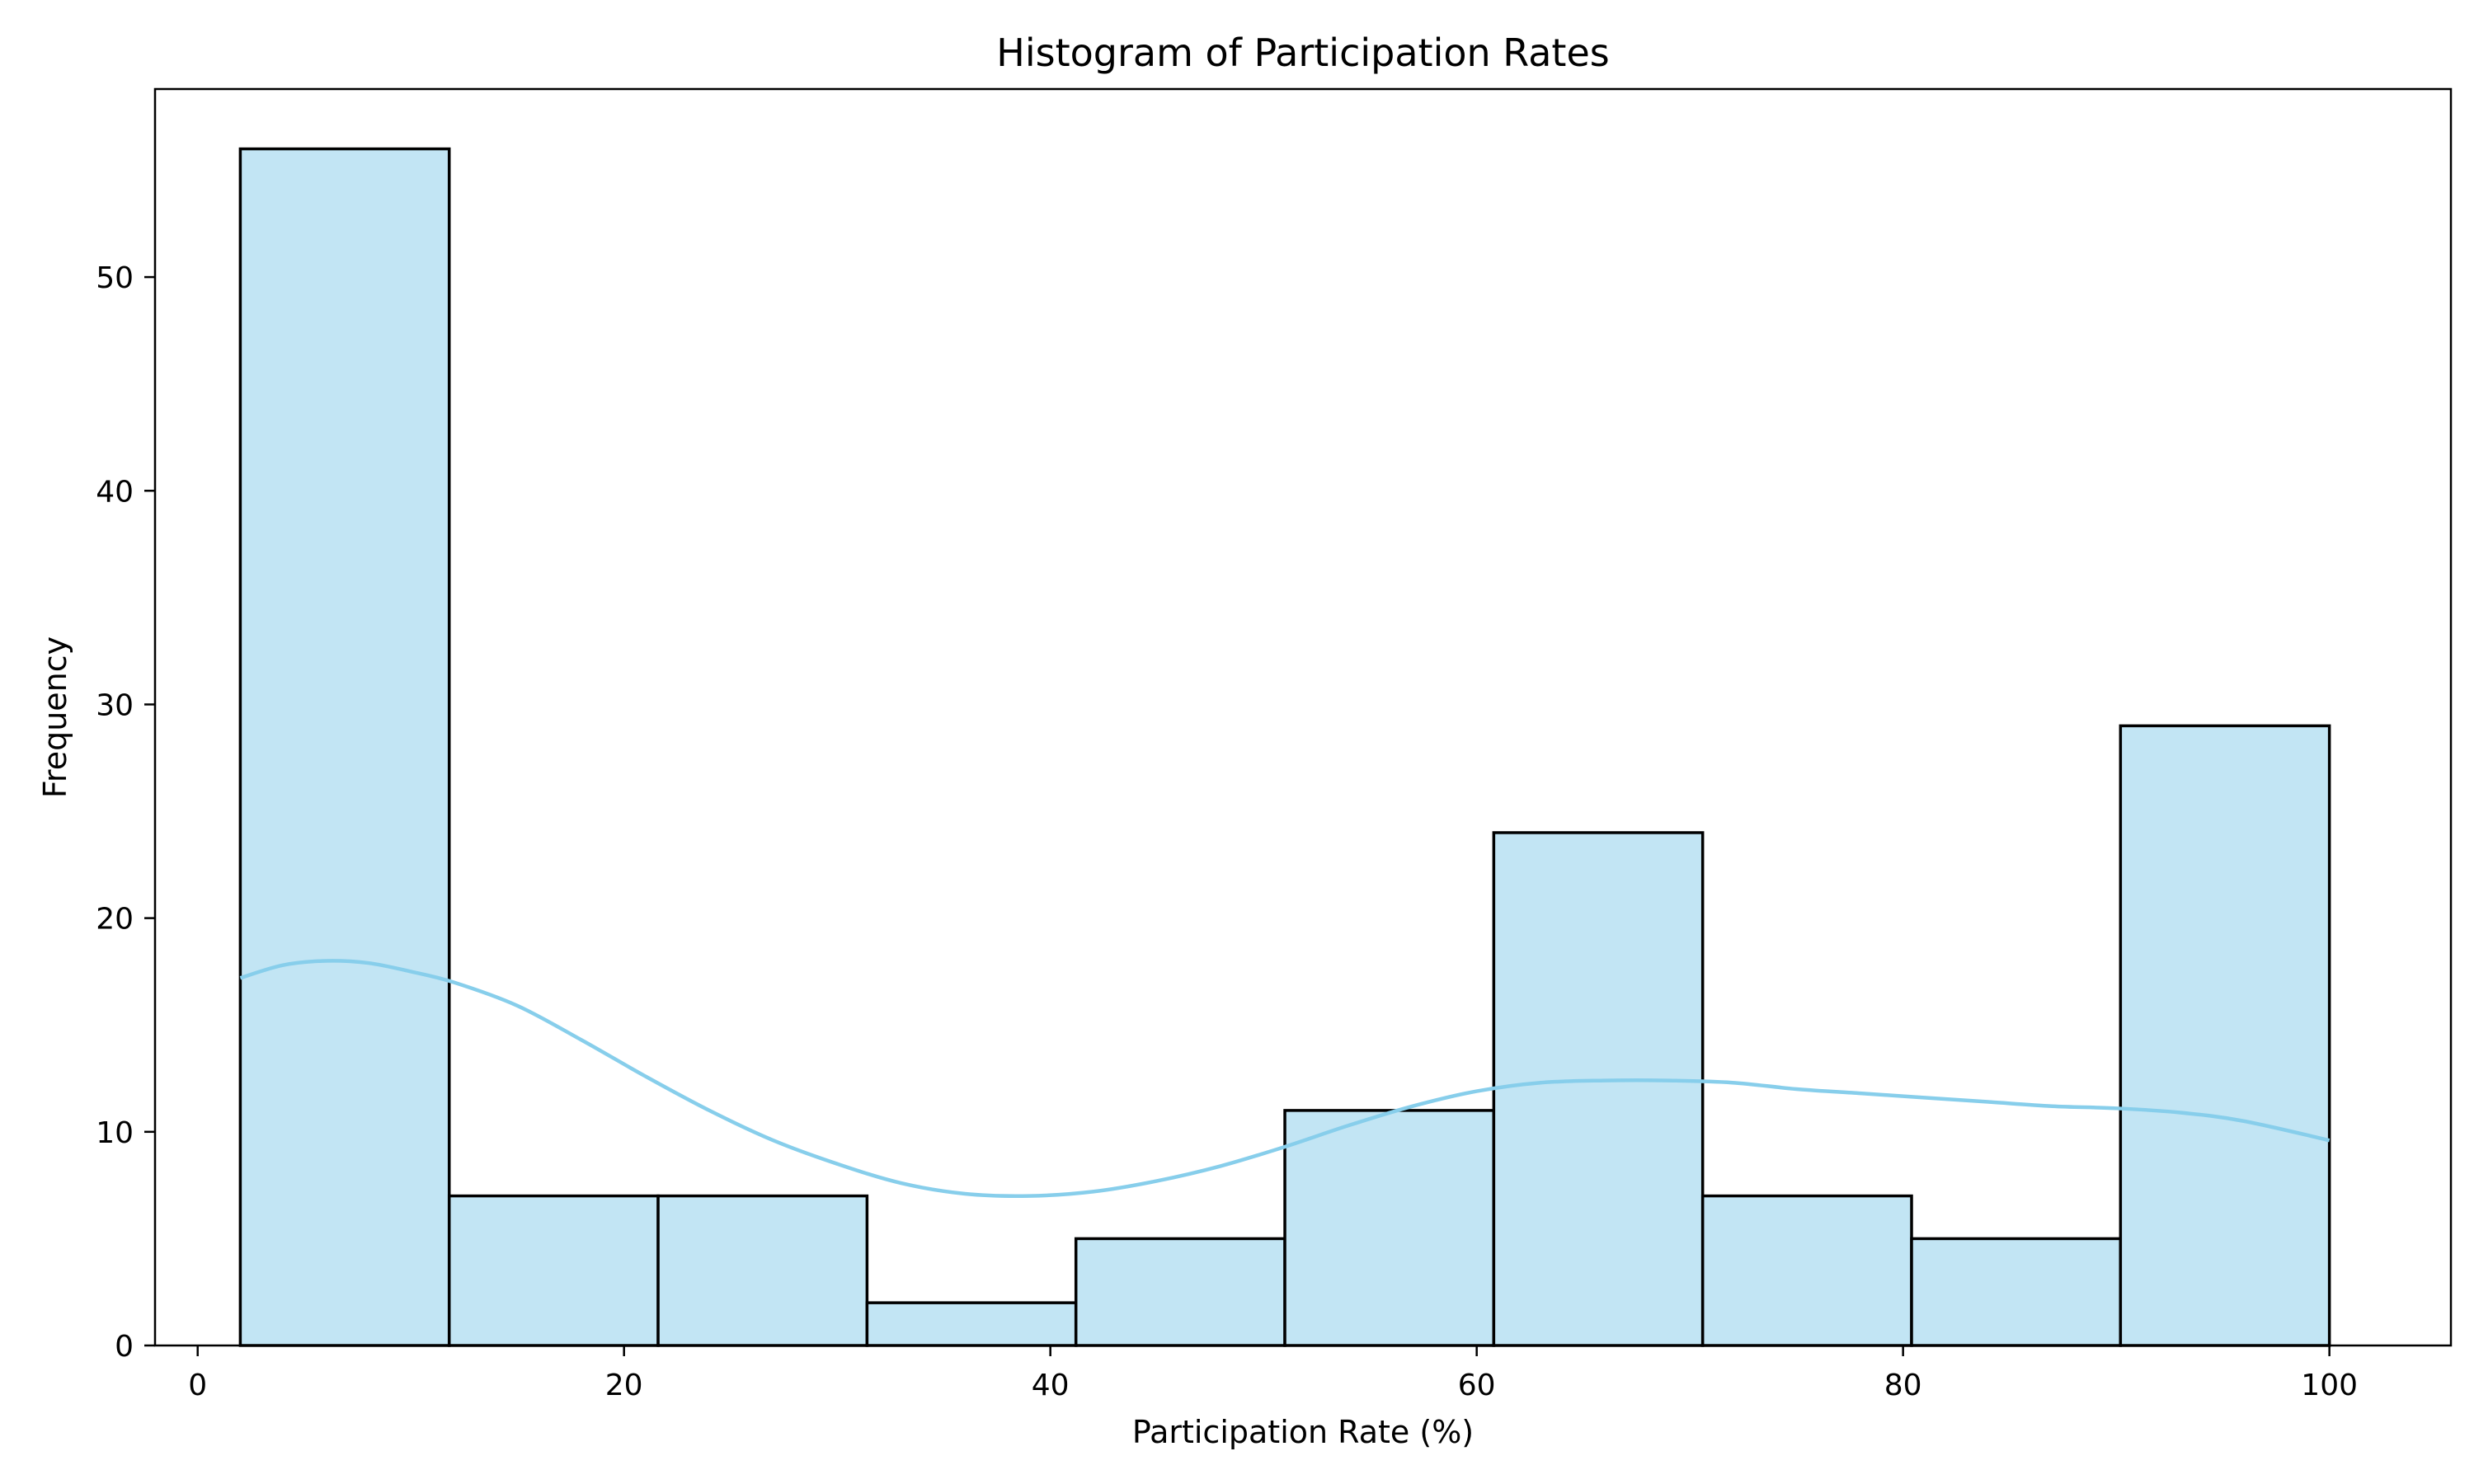 The width and height of the screenshot is (2474, 1484). What do you see at coordinates (115, 1133) in the screenshot?
I see `y-tick-label: 10` at bounding box center [115, 1133].